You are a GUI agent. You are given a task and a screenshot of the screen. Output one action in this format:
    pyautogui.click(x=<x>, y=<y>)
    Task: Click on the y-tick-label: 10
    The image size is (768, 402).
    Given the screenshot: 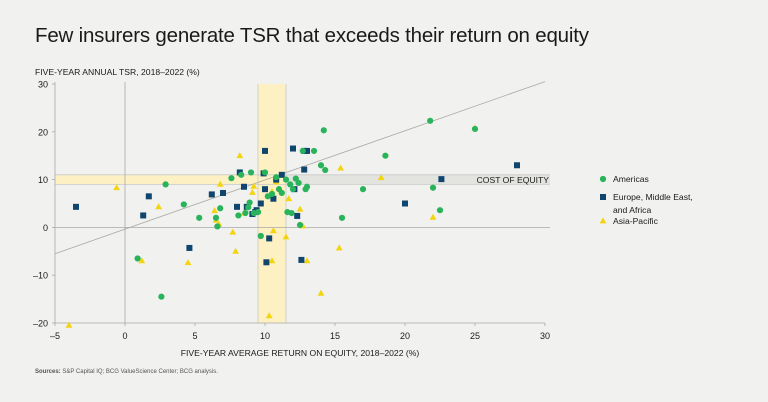 What is the action you would take?
    pyautogui.click(x=43, y=180)
    